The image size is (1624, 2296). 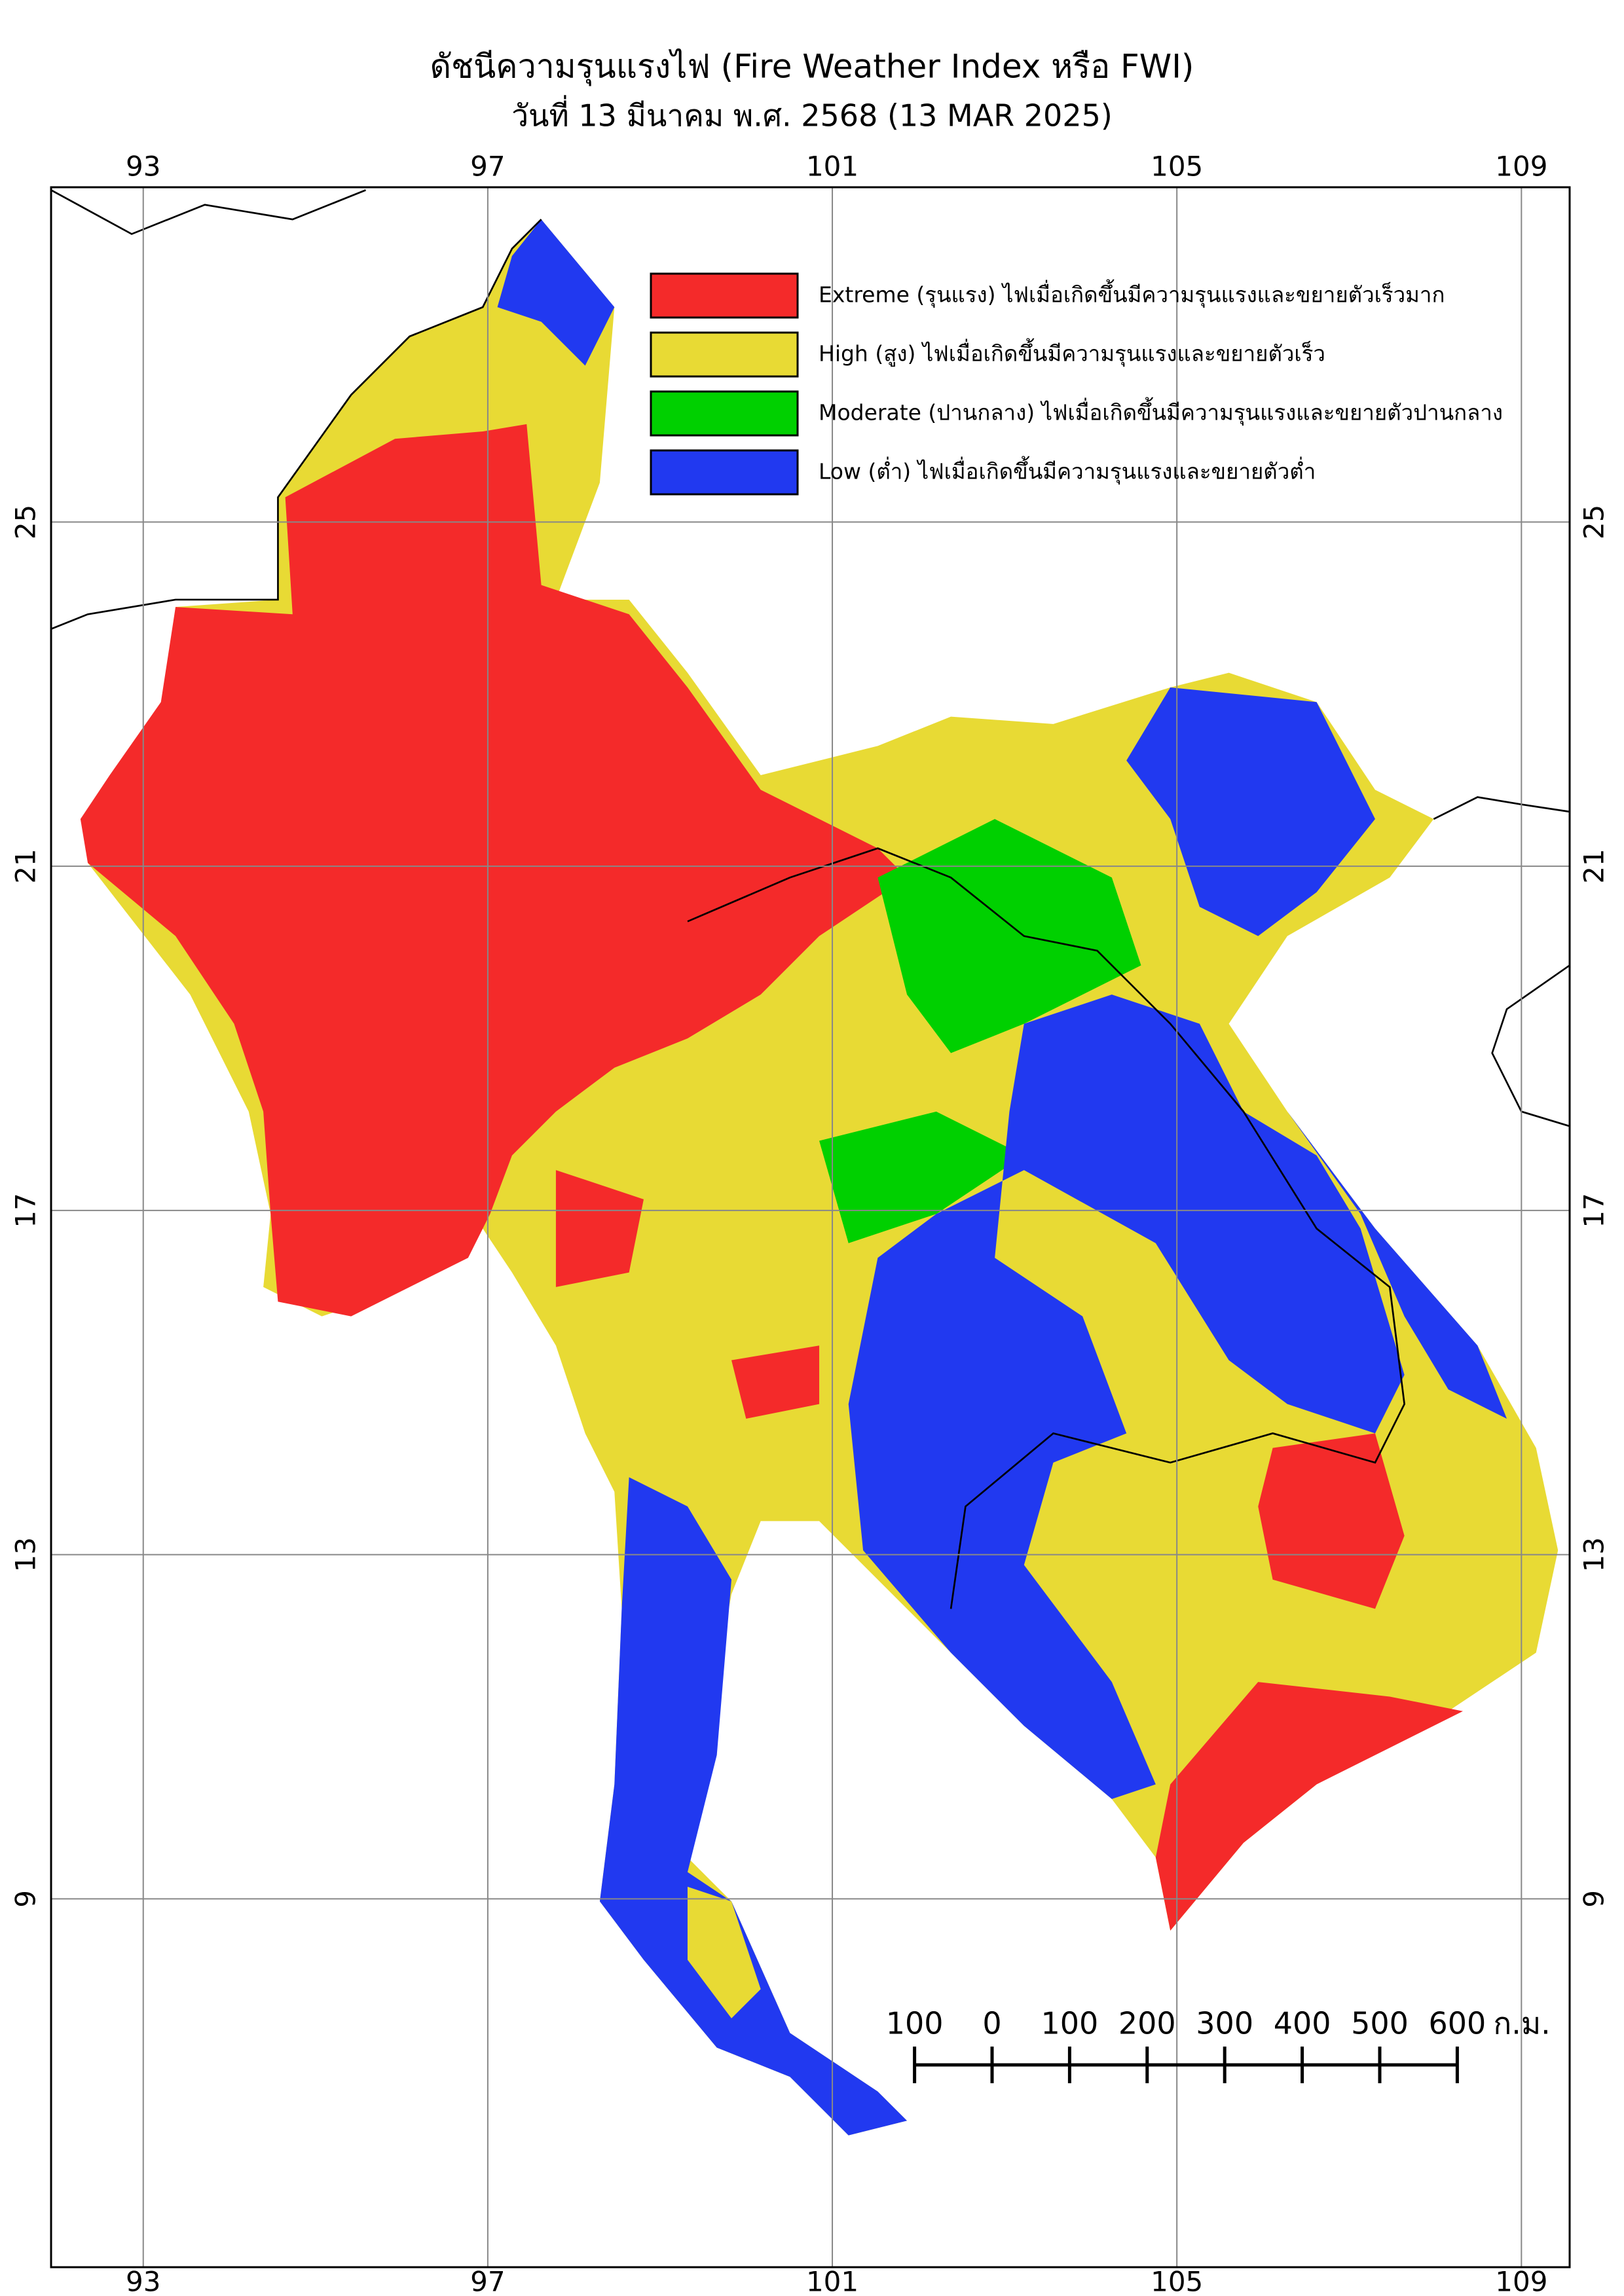 What do you see at coordinates (1521, 2023) in the screenshot?
I see `scale-unit: ก.ม.` at bounding box center [1521, 2023].